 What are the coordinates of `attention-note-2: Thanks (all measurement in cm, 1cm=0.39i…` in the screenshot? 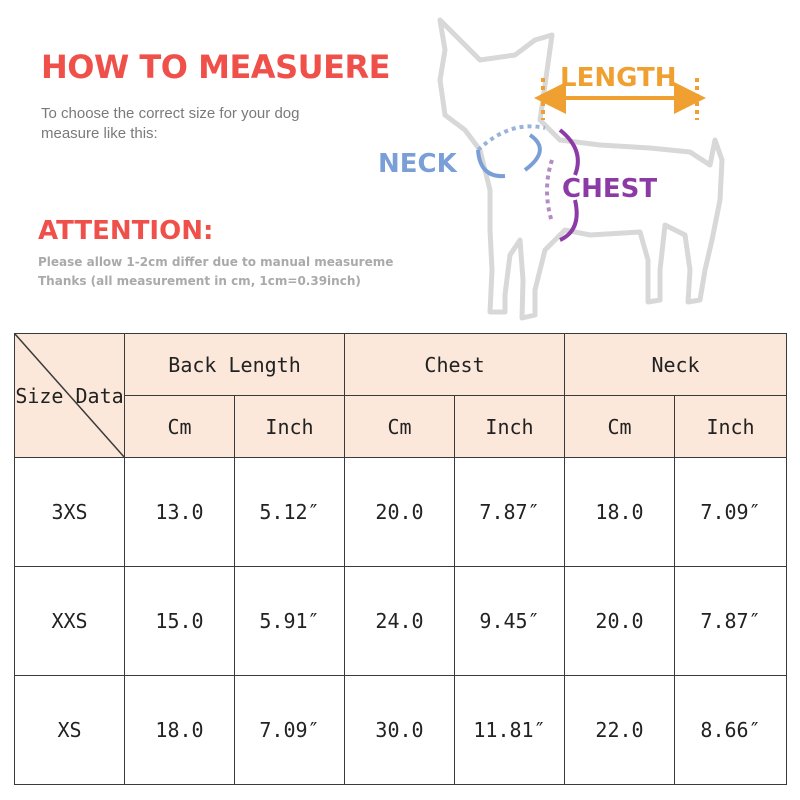 It's located at (199, 281).